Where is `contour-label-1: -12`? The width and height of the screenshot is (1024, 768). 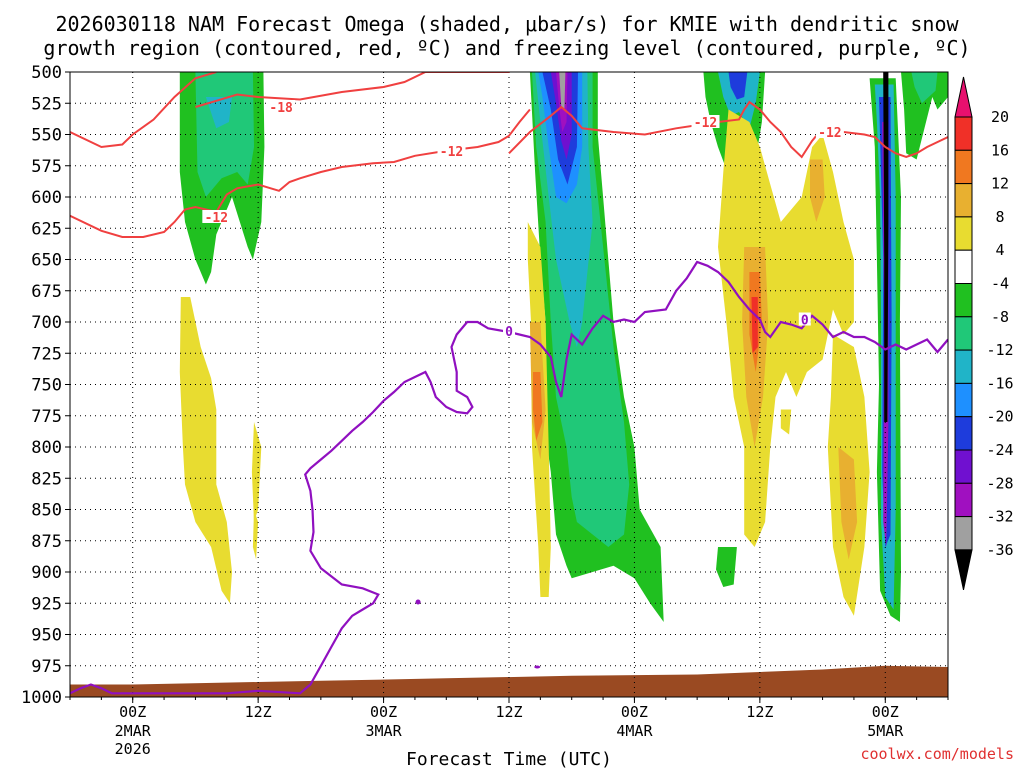
contour-label-1: -12 is located at coordinates (451, 152).